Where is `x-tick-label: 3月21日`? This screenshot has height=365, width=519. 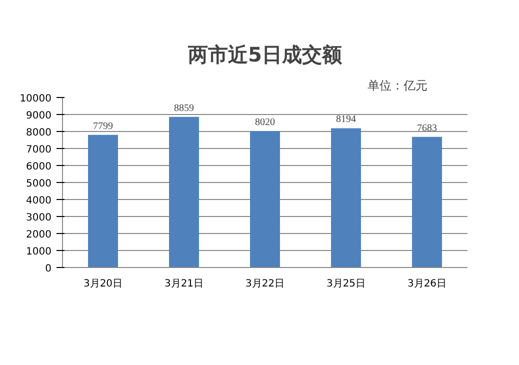
x-tick-label: 3月21日 is located at coordinates (184, 284).